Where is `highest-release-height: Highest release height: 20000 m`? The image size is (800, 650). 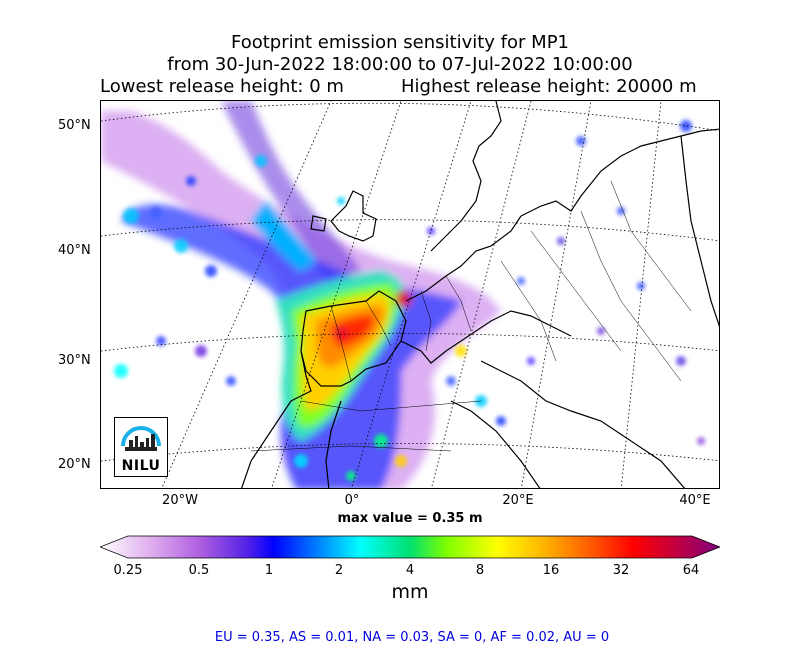 highest-release-height: Highest release height: 20000 m is located at coordinates (549, 86).